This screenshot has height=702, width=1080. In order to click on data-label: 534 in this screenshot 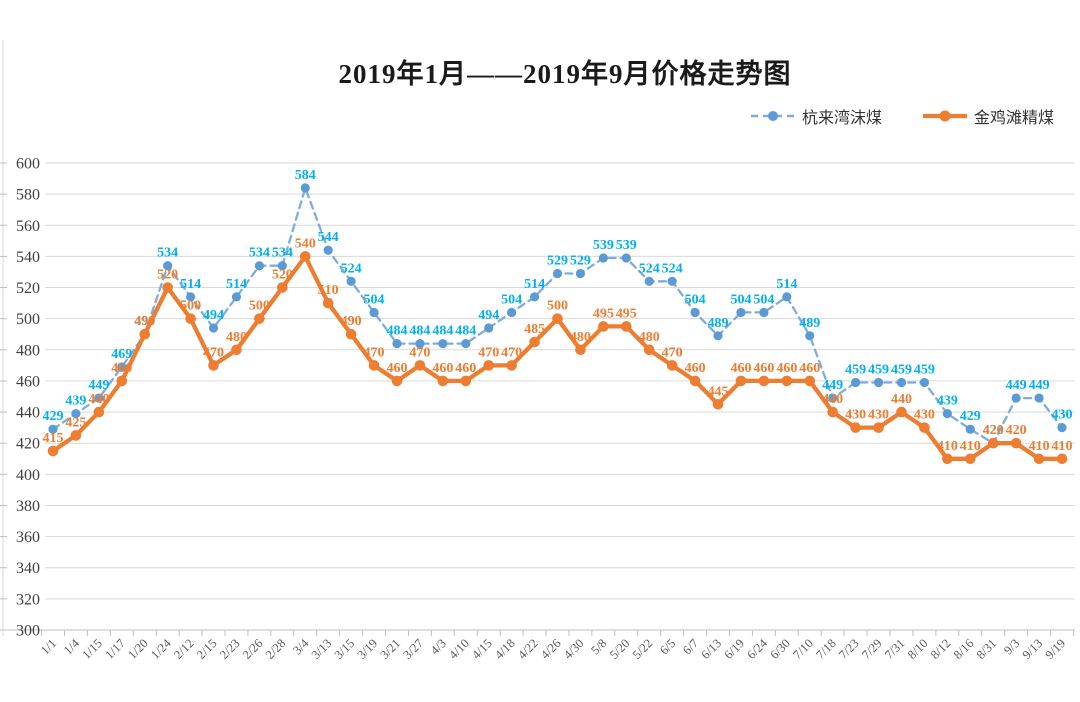, I will do `click(167, 253)`.